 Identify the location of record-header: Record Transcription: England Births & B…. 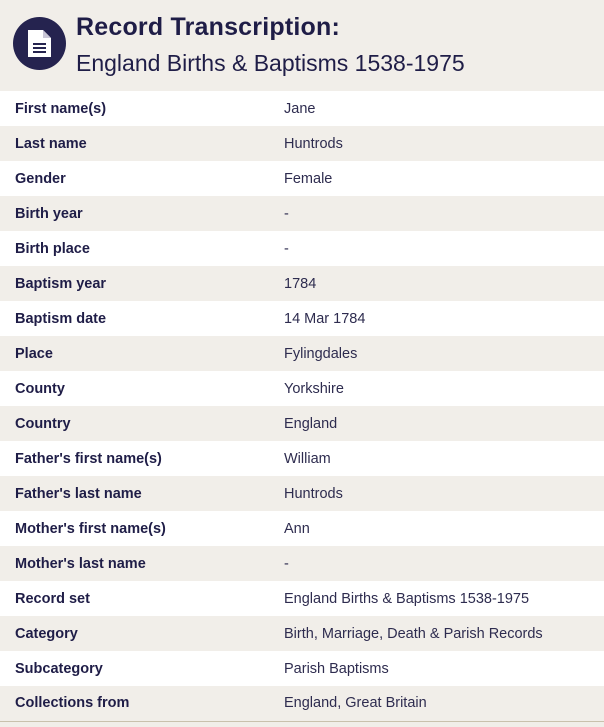
(302, 45).